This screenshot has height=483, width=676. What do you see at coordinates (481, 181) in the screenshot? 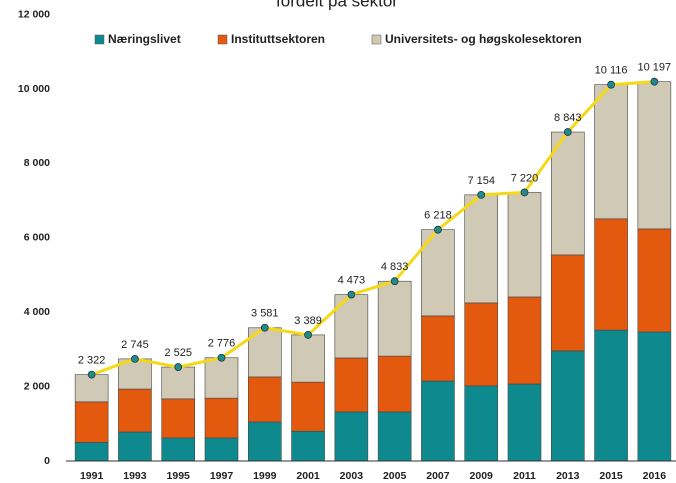
I see `data-label: 7 154` at bounding box center [481, 181].